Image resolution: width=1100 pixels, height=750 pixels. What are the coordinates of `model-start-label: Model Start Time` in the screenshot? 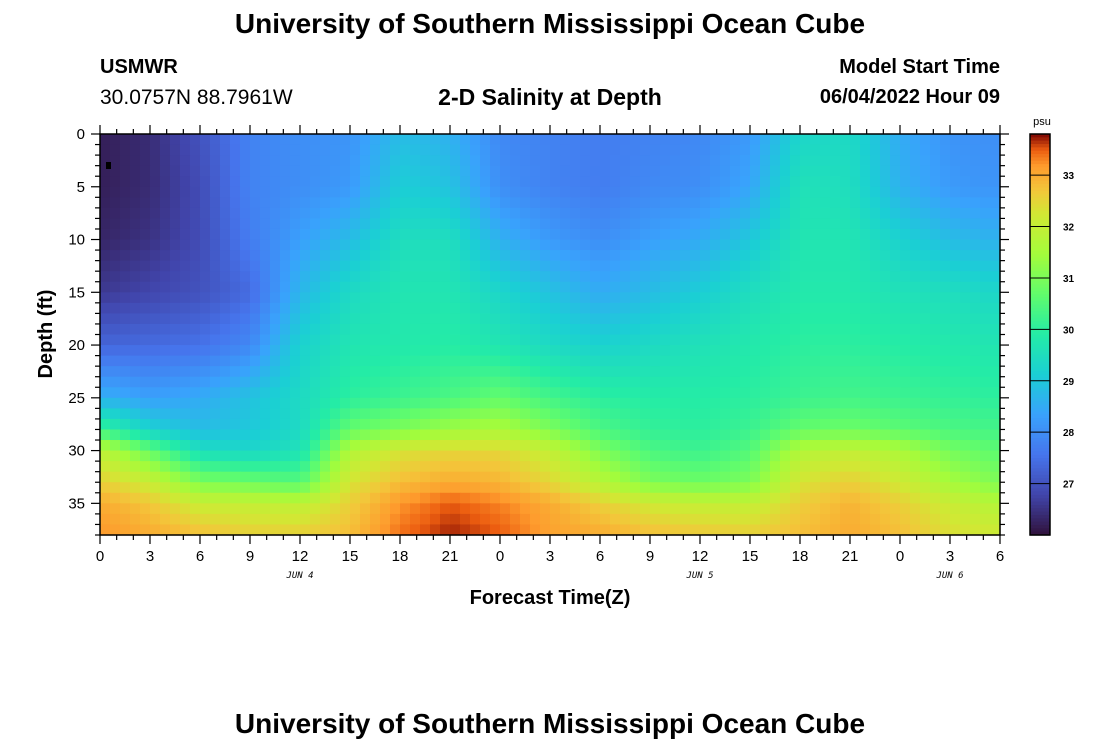 It's located at (919, 67).